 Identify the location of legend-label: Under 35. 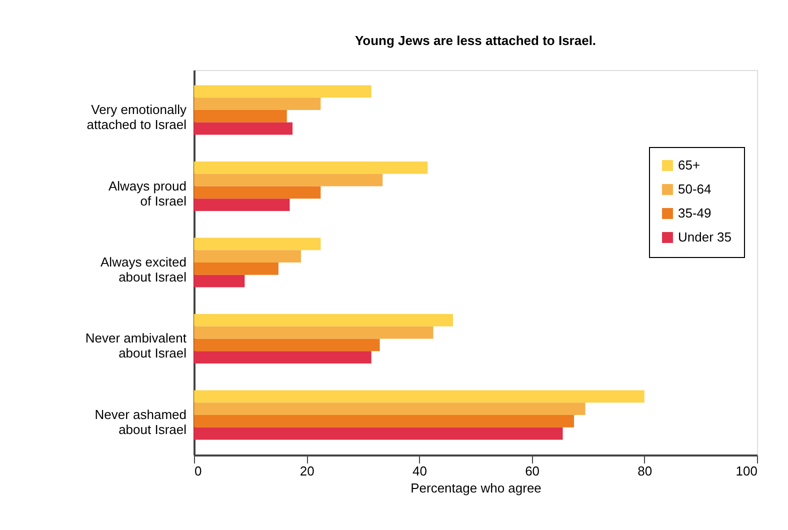
(705, 237).